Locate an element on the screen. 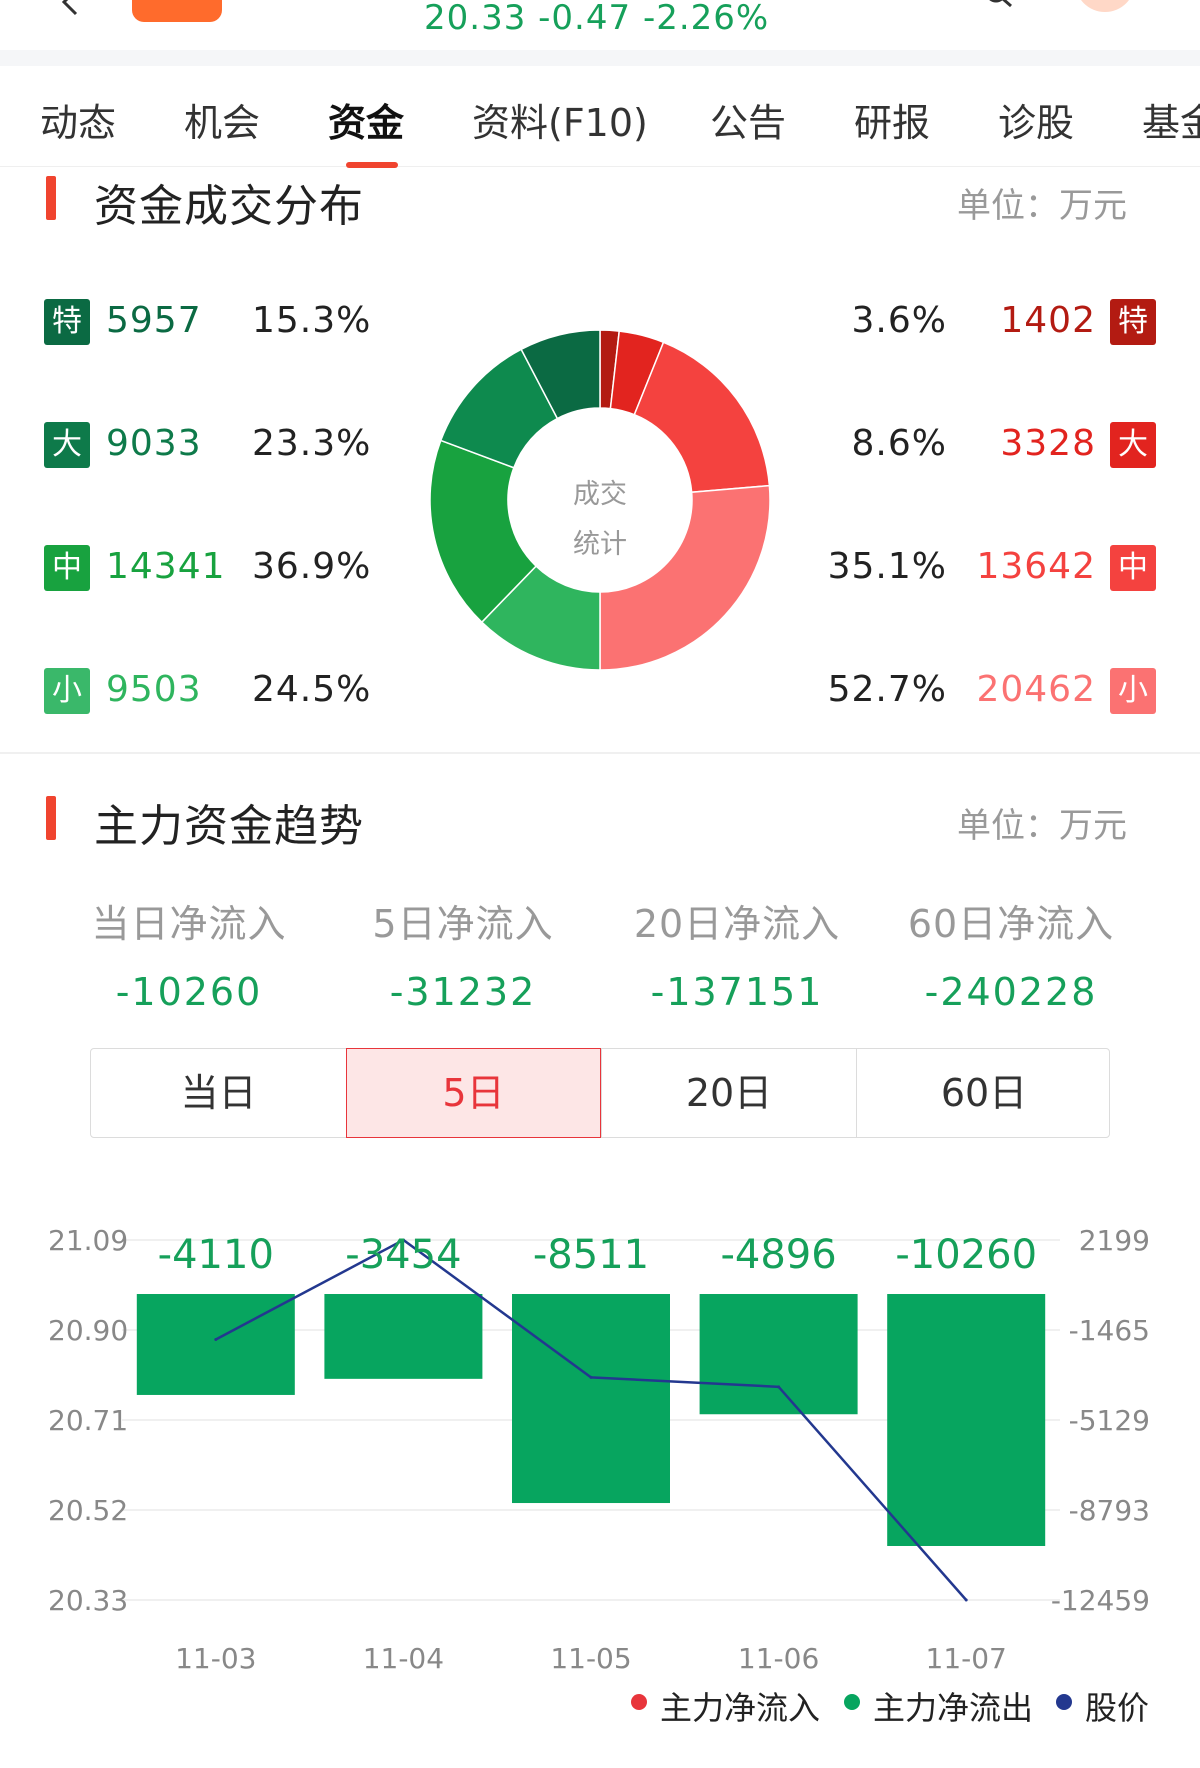  y-left-tick-label: 20.90 is located at coordinates (88, 1330).